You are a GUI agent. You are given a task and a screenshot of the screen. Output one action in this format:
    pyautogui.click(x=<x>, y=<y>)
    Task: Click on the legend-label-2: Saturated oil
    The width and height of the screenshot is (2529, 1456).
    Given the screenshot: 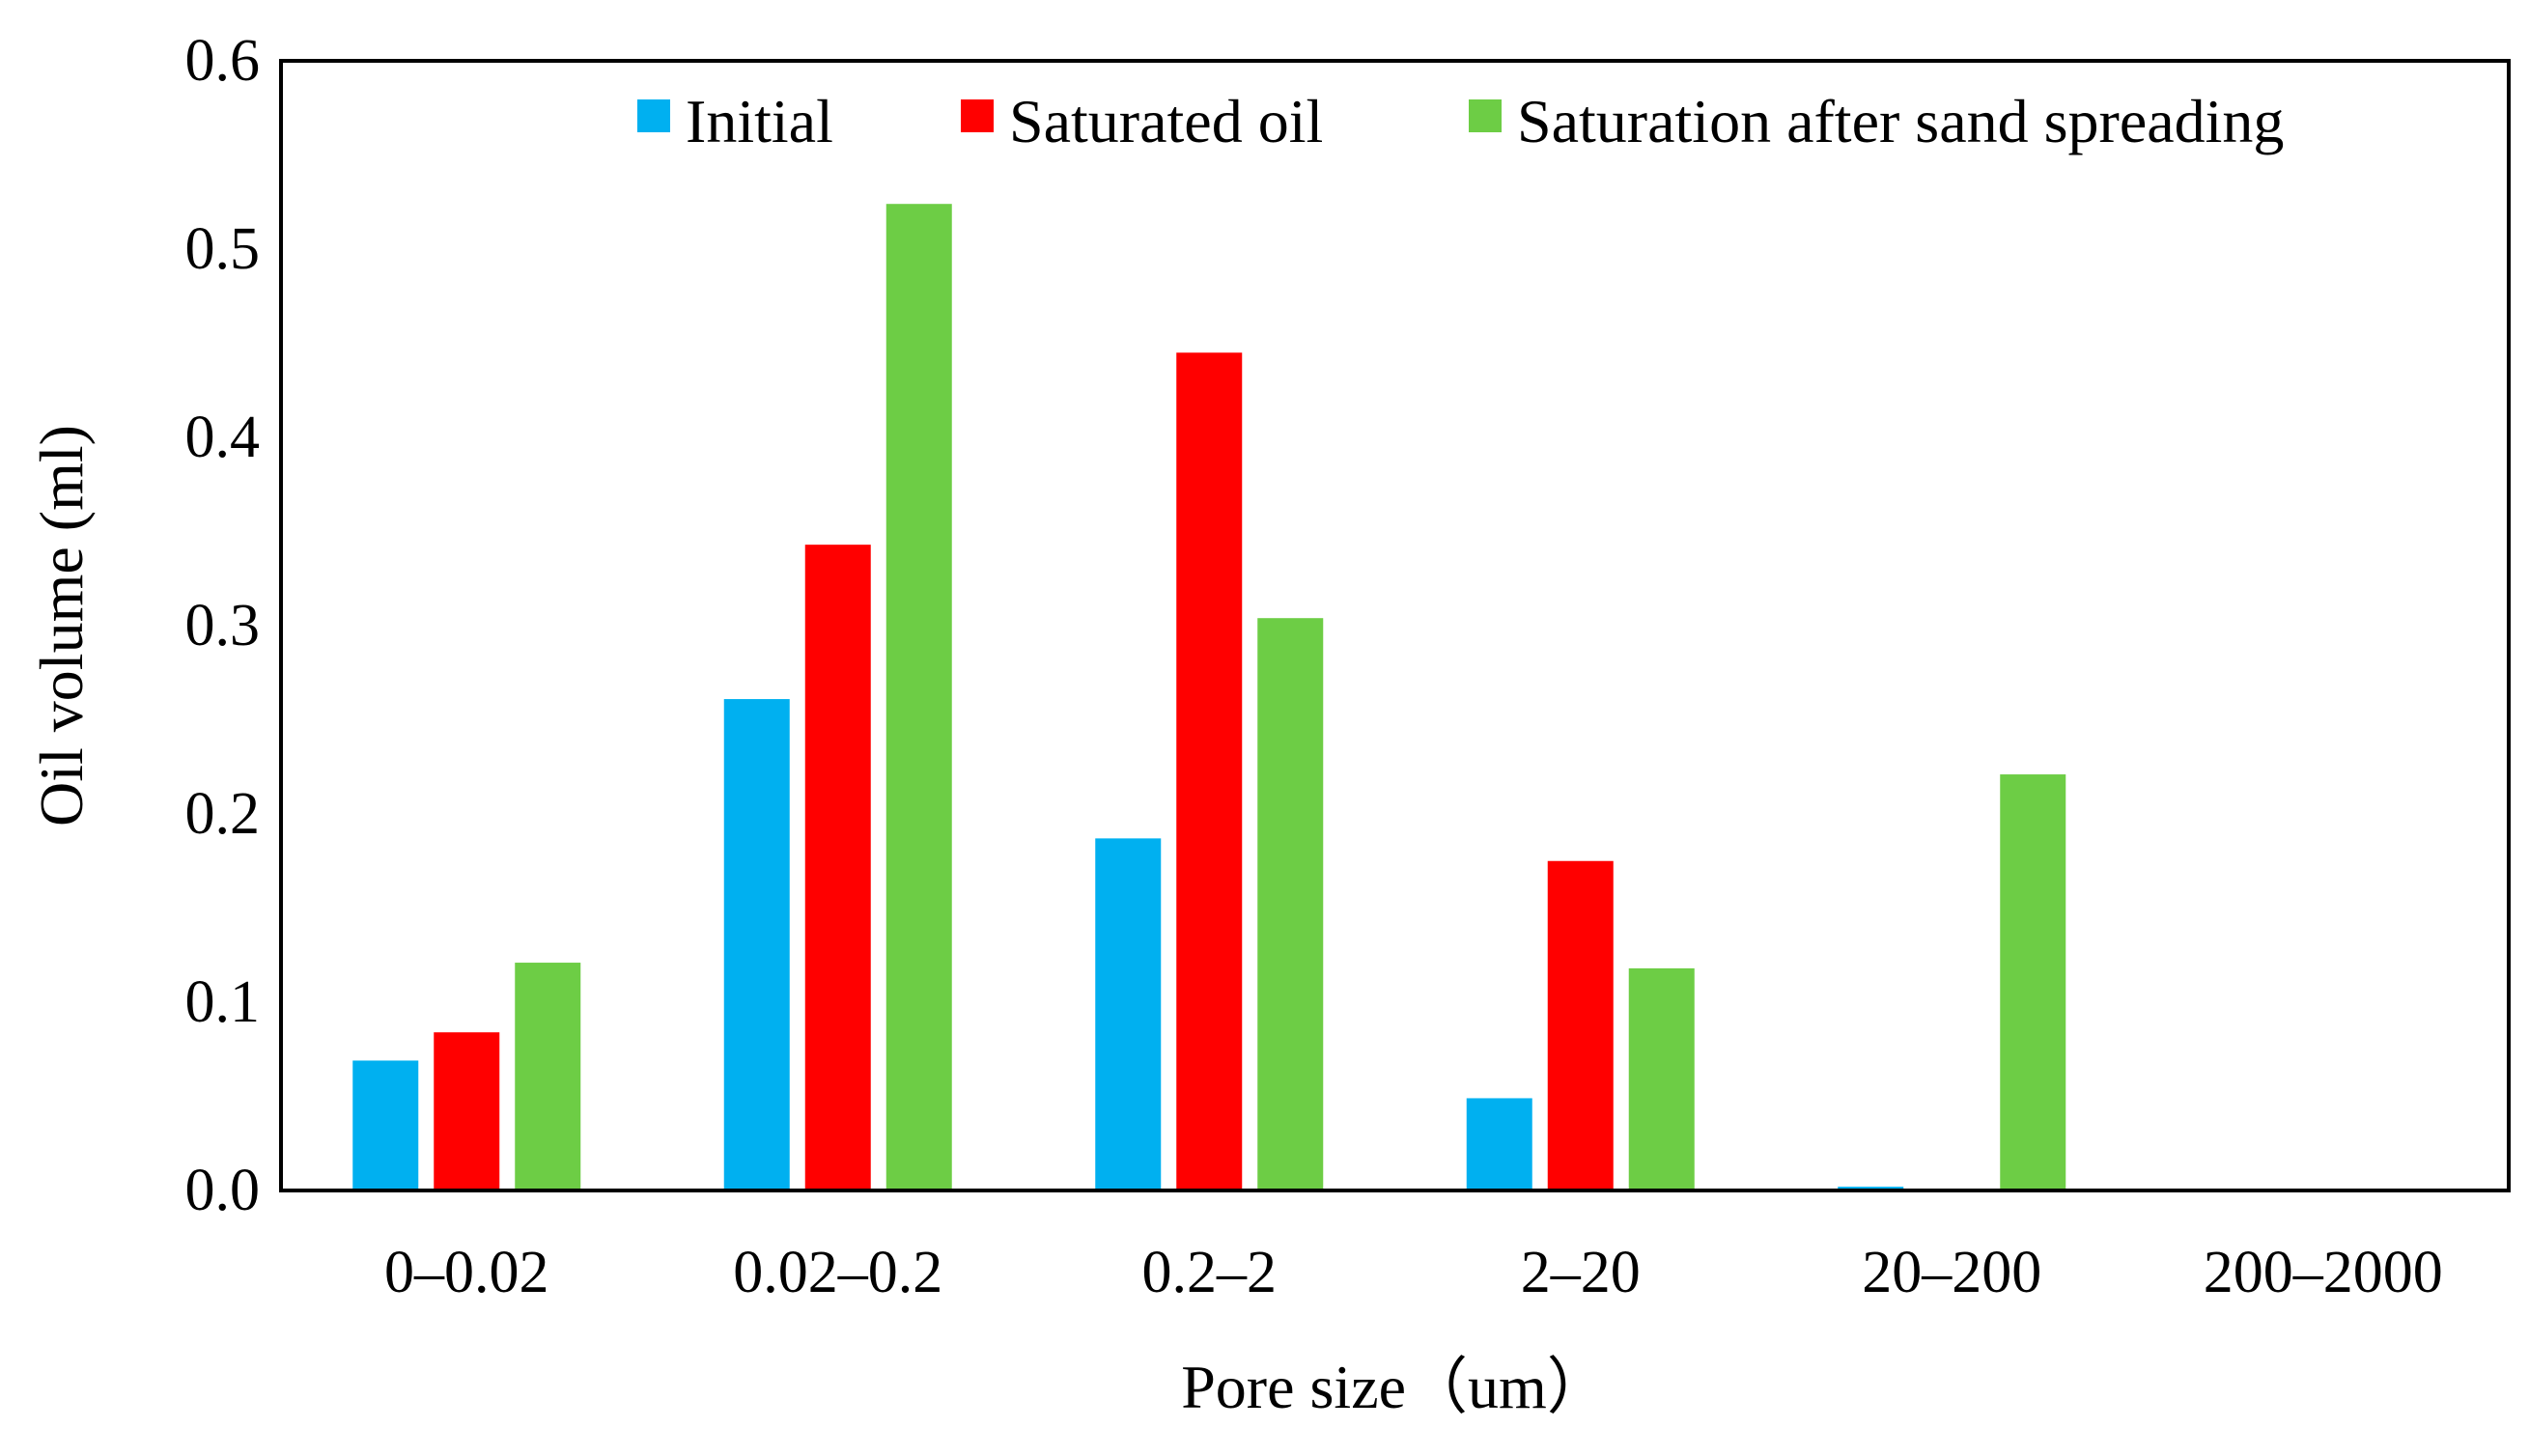 What is the action you would take?
    pyautogui.click(x=1166, y=121)
    